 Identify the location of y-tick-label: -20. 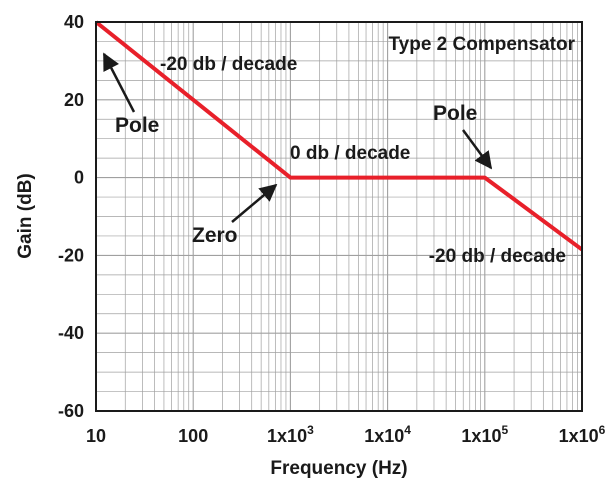
(71, 255).